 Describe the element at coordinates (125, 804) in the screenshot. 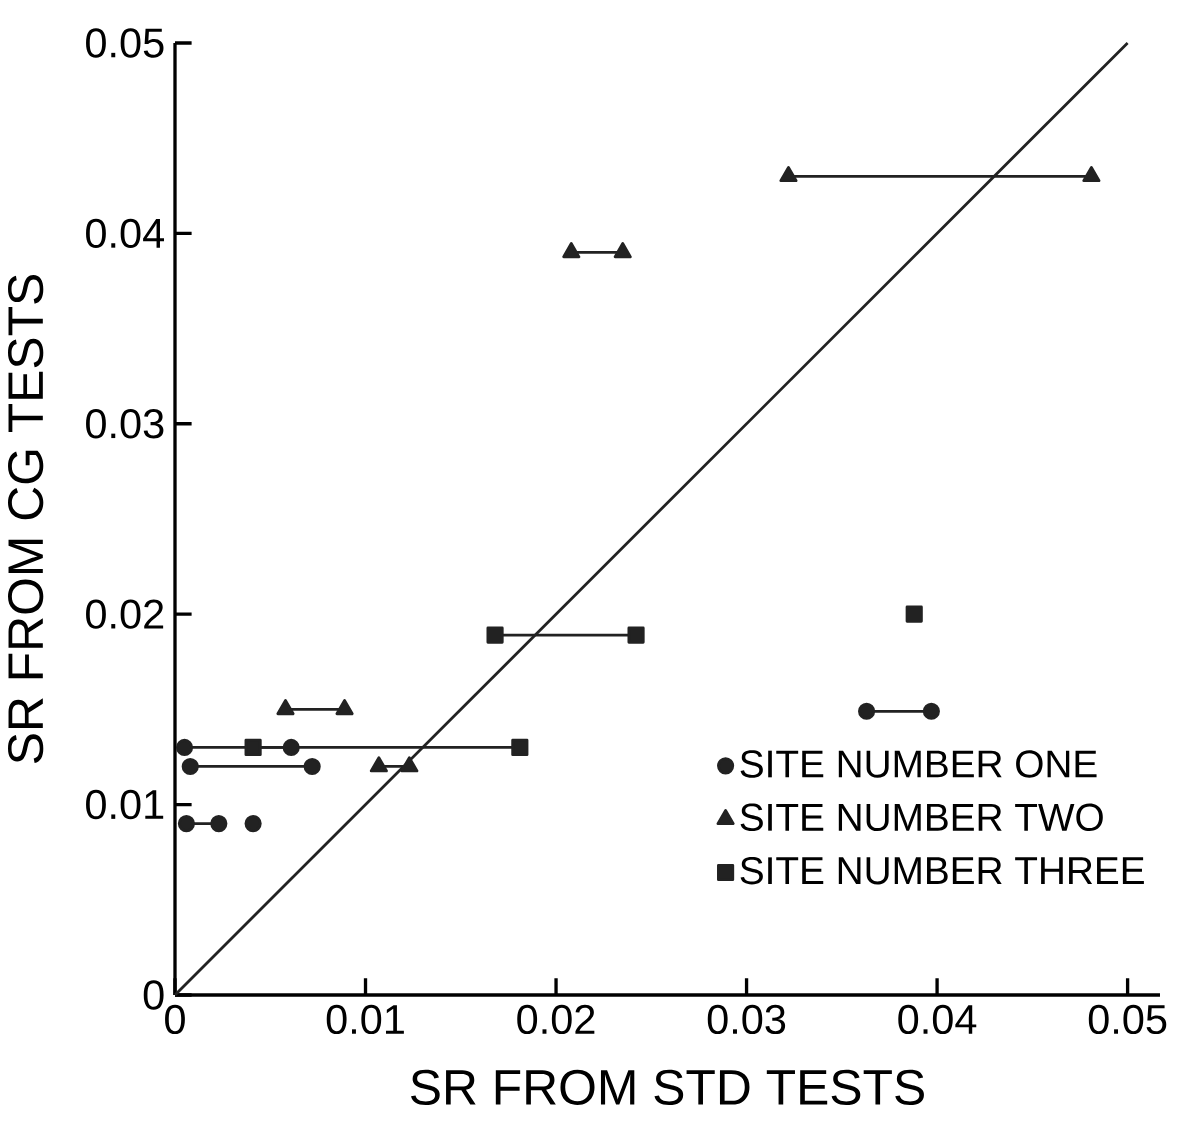

I see `y-tick-label: 0.01` at that location.